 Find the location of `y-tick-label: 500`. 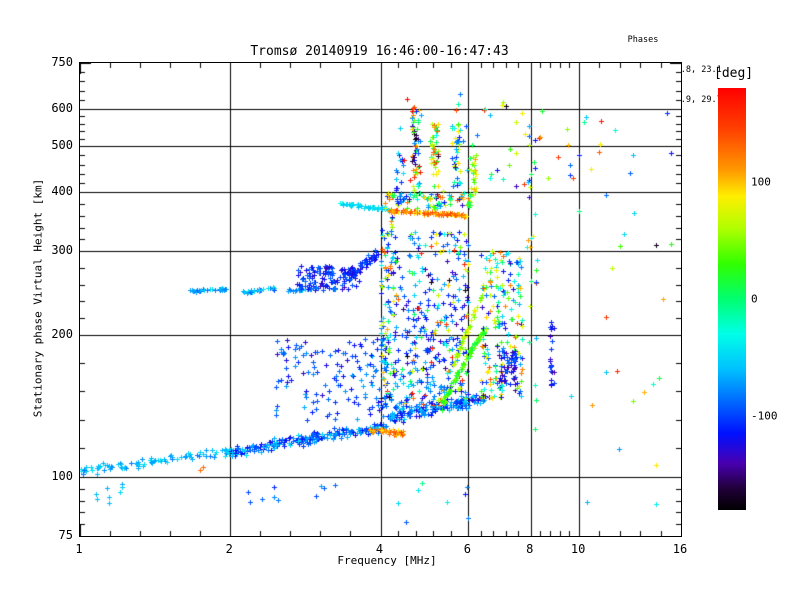

y-tick-label: 500 is located at coordinates (62, 145).